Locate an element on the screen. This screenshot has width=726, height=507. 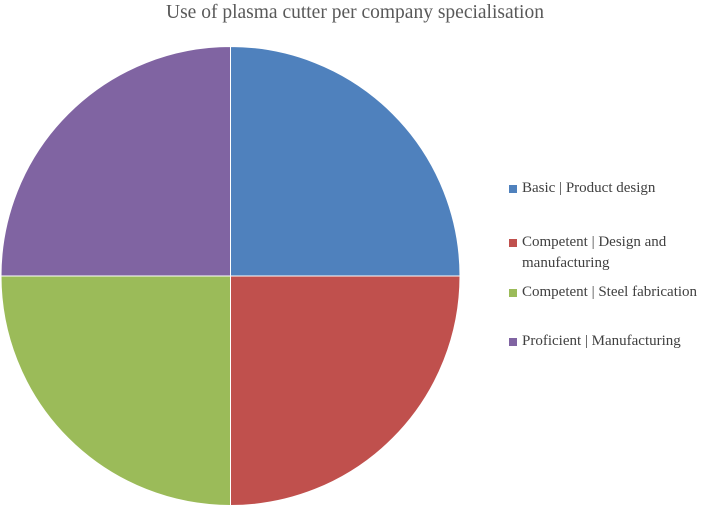
pie-slice-basic-product-design is located at coordinates (345, 161).